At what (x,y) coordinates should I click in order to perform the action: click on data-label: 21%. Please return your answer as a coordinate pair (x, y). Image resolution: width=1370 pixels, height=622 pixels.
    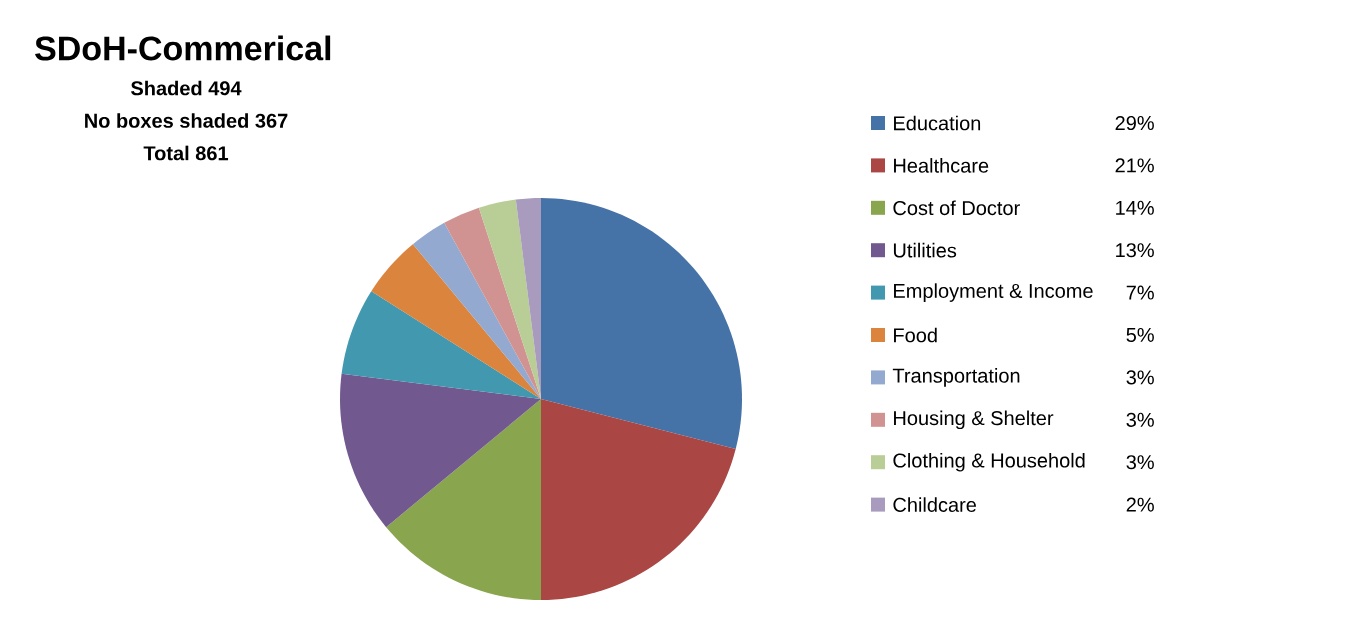
    Looking at the image, I should click on (1134, 165).